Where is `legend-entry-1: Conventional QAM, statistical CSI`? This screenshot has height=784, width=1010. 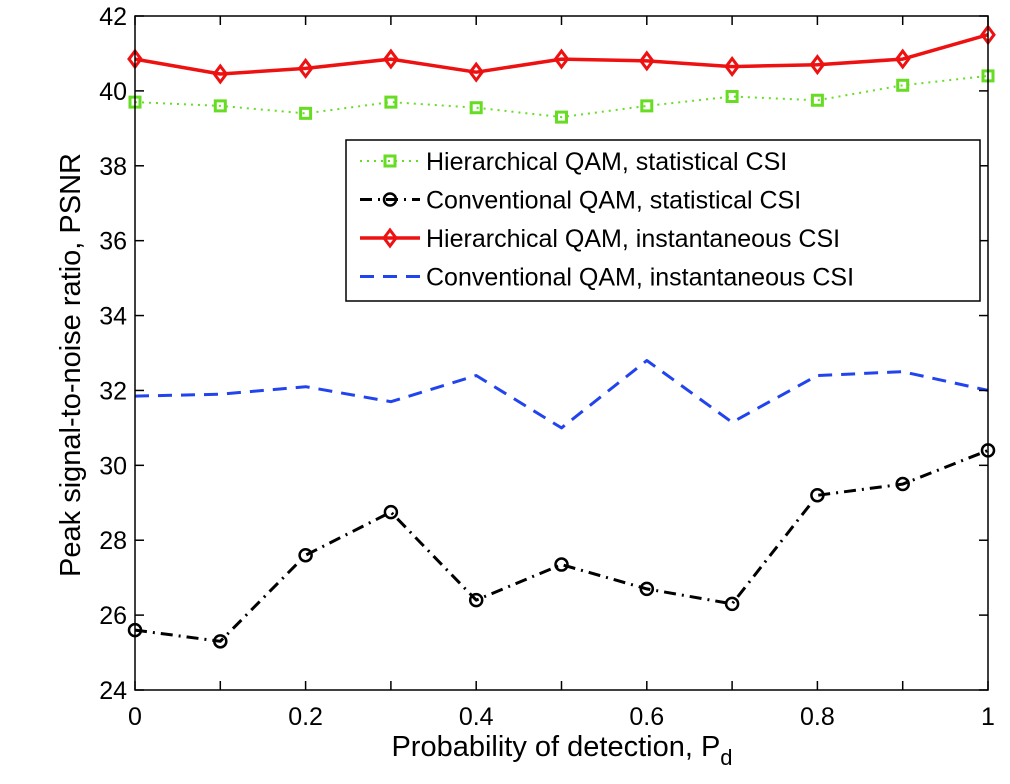 legend-entry-1: Conventional QAM, statistical CSI is located at coordinates (580, 201).